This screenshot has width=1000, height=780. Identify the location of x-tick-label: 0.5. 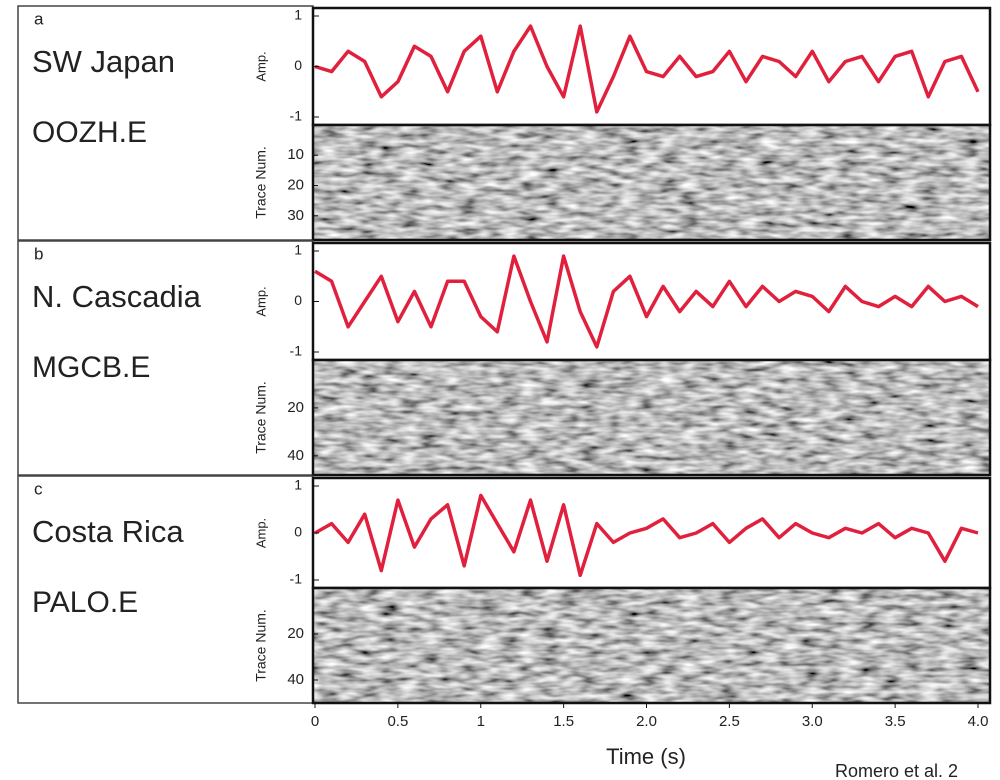
(397, 721).